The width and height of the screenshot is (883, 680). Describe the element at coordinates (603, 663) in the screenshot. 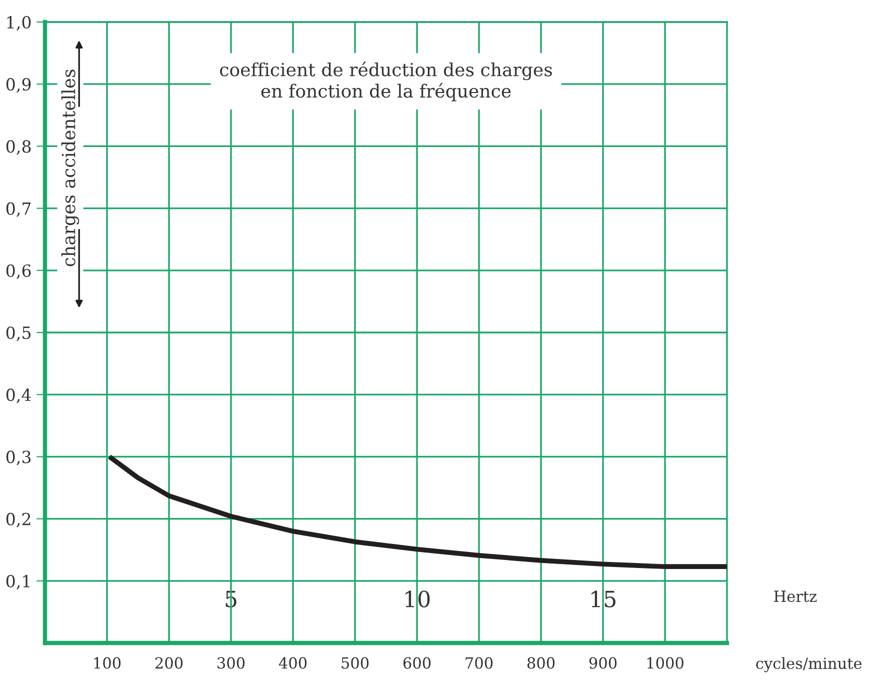

I see `x-tick-label: 900` at that location.